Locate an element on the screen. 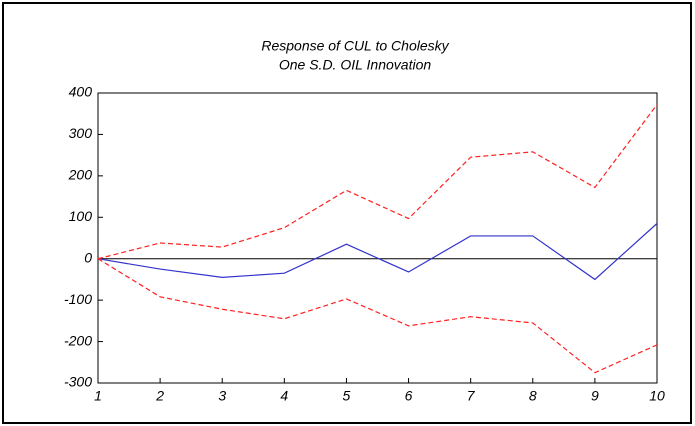 Image resolution: width=695 pixels, height=426 pixels. y-tick-label: 0 is located at coordinates (88, 257).